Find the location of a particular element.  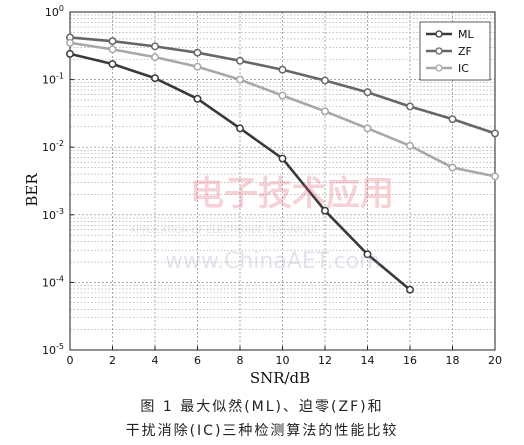

legend-label-zf: ZF is located at coordinates (465, 51).